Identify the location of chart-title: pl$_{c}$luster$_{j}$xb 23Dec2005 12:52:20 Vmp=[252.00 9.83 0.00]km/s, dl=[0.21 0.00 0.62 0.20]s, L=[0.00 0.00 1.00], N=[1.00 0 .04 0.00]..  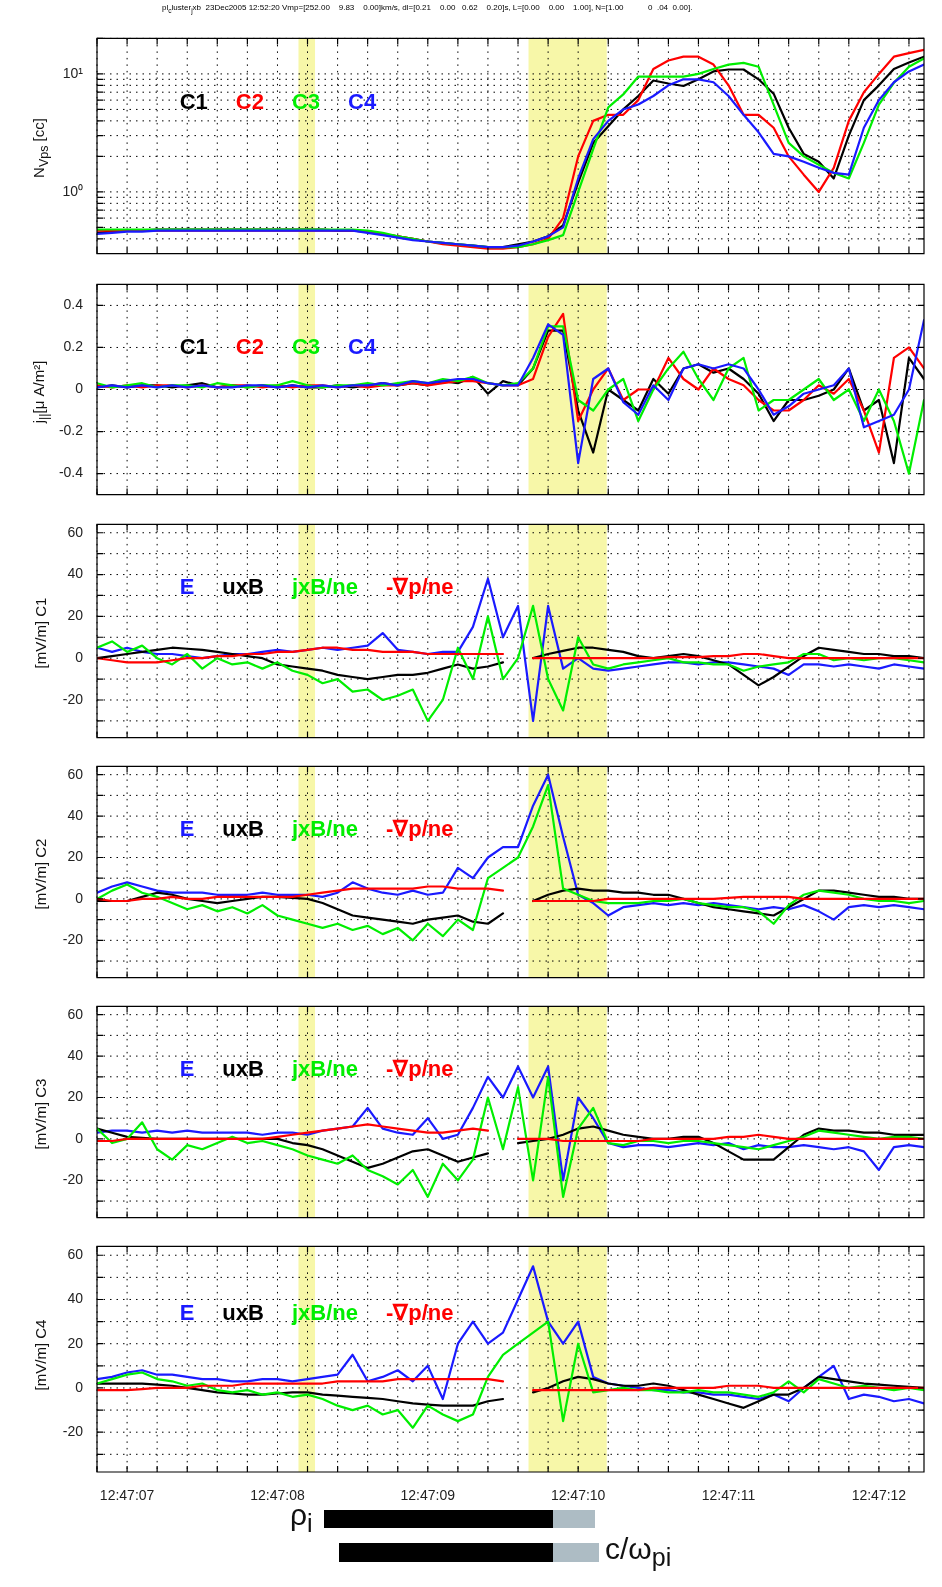
(427, 8).